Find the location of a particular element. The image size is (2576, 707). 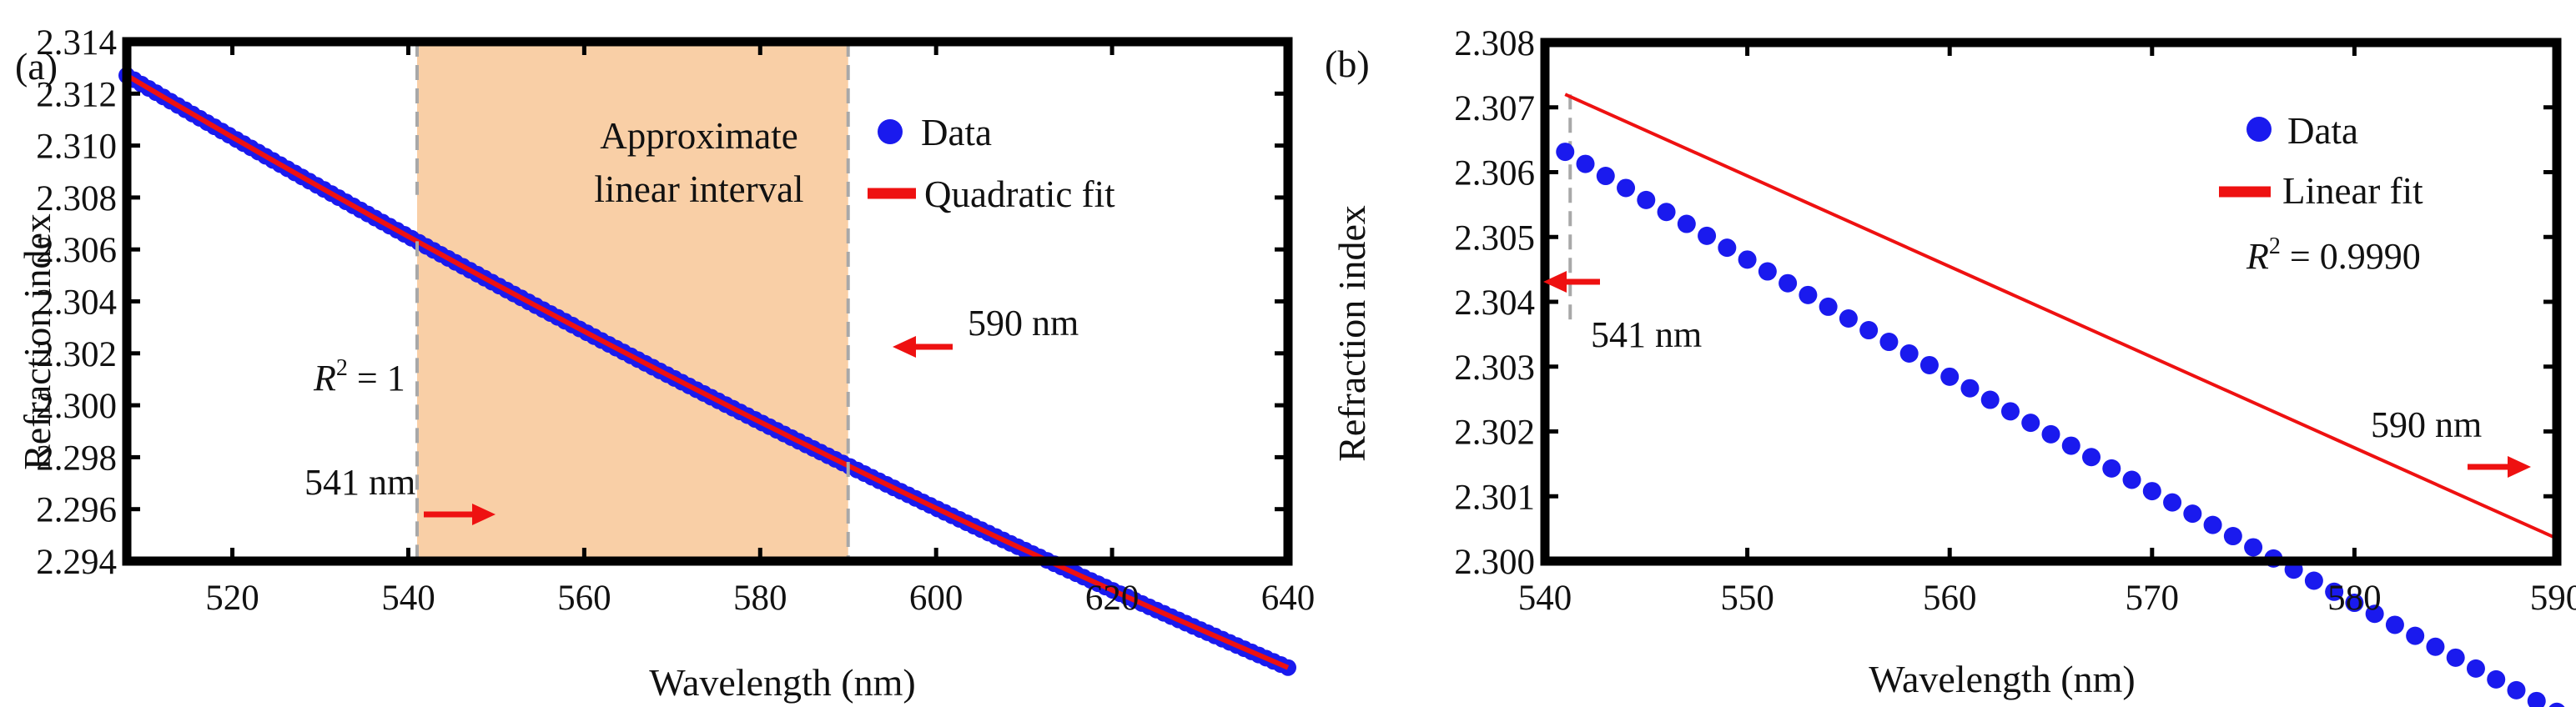

x-axis-title-a: Wavelength (nm) is located at coordinates (782, 682).